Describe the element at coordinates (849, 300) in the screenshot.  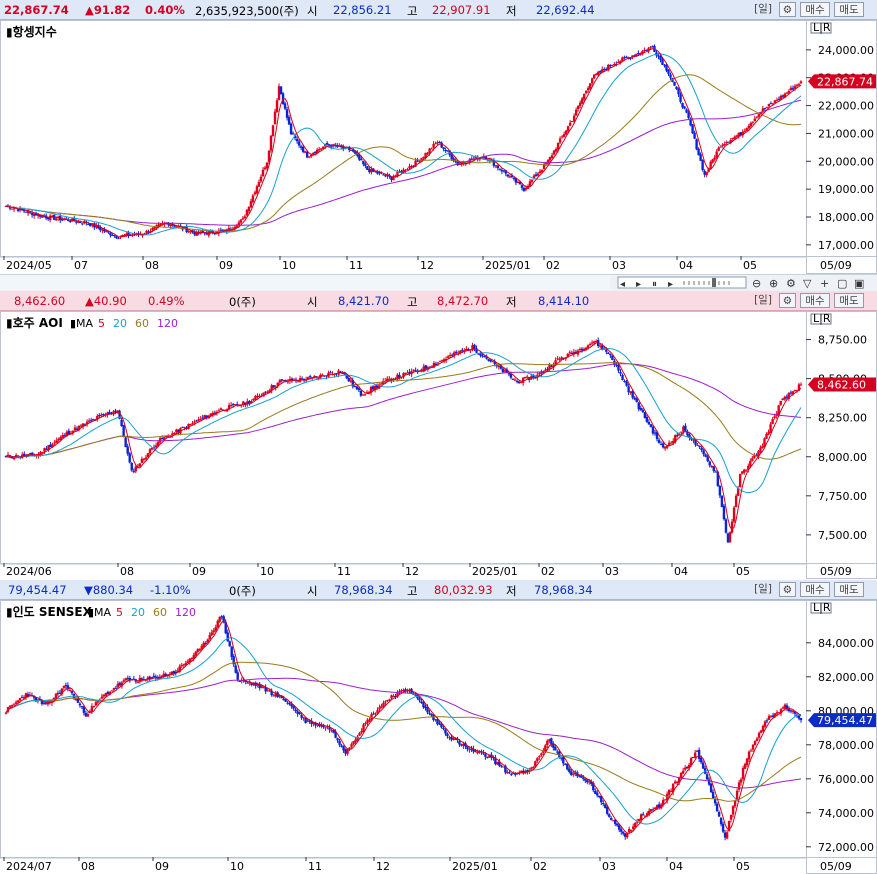
I see `aoi-sell-button: 매도` at that location.